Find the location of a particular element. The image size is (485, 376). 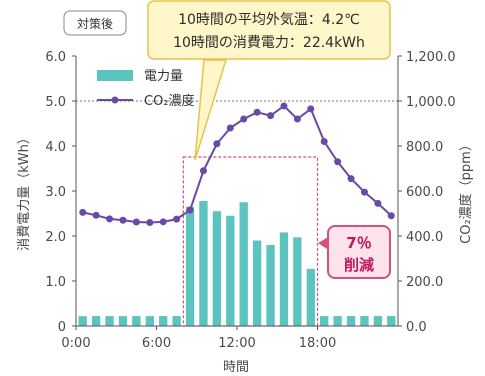

legend-line-marker is located at coordinates (115, 100).